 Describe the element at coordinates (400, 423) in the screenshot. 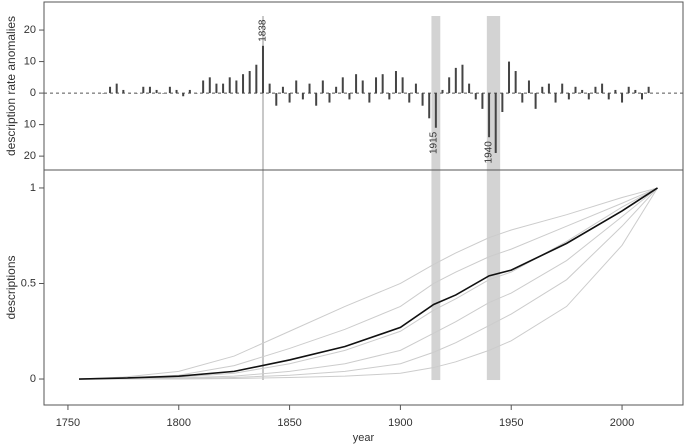

I see `x-tick-label: 1900` at that location.